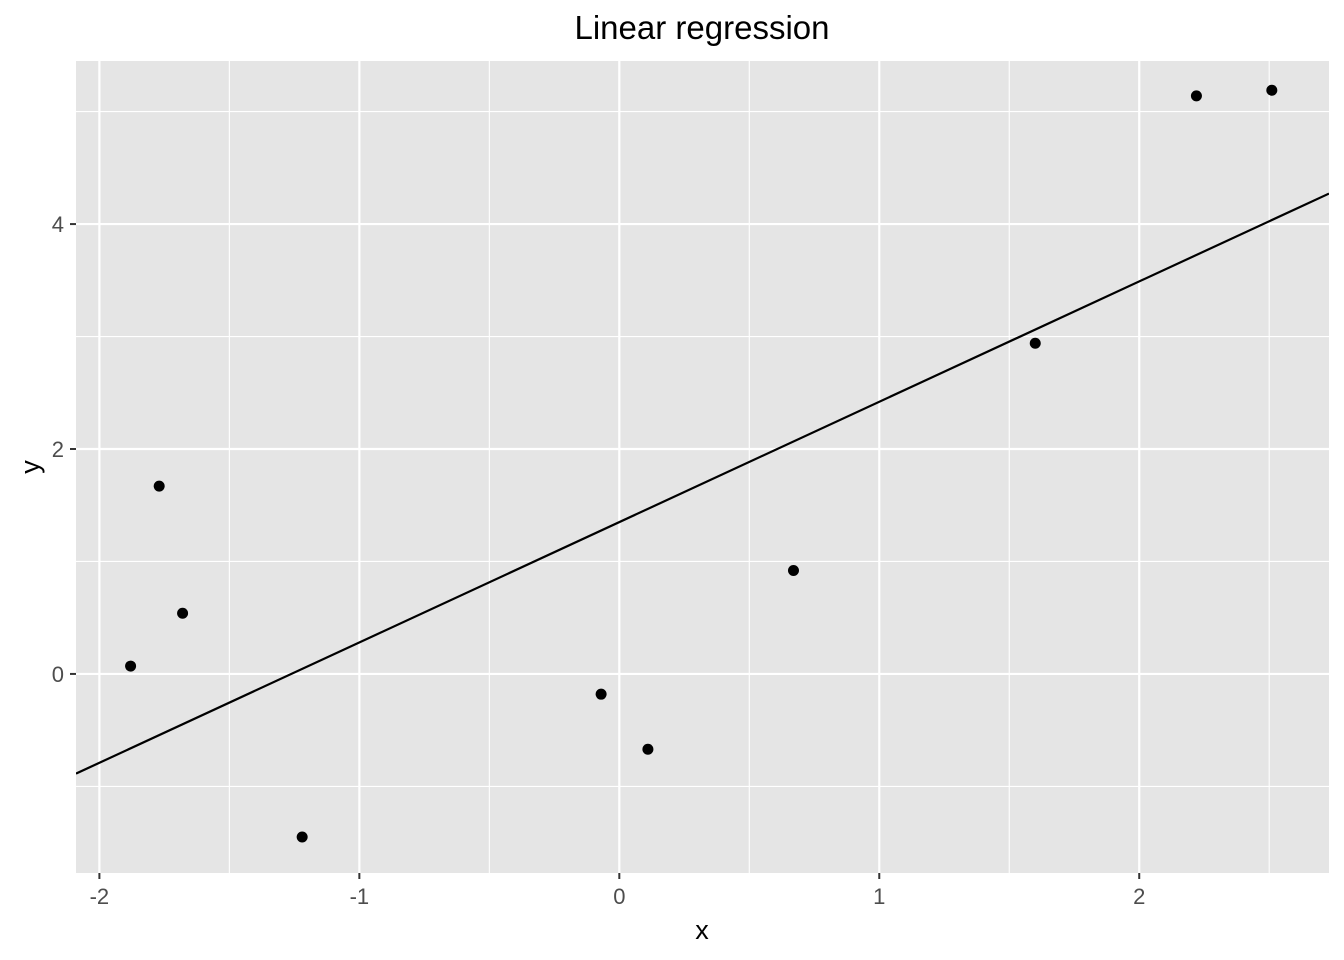 The height and width of the screenshot is (960, 1344). I want to click on x-tick-label: -1, so click(360, 896).